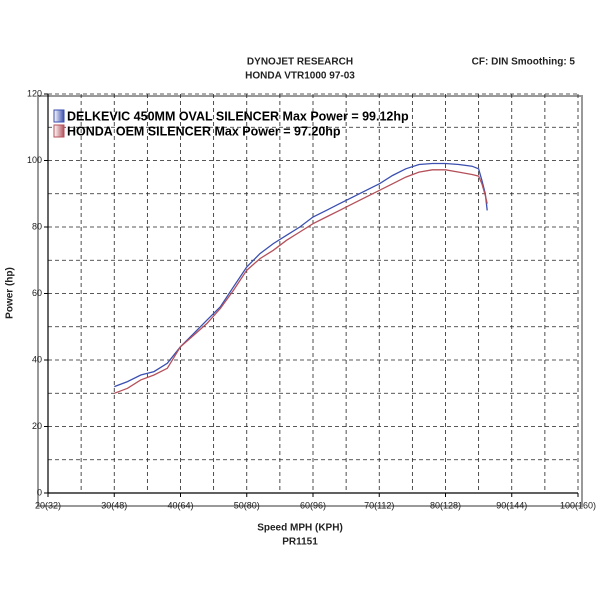  Describe the element at coordinates (10, 293) in the screenshot. I see `y-axis-label: Power (hp)` at that location.